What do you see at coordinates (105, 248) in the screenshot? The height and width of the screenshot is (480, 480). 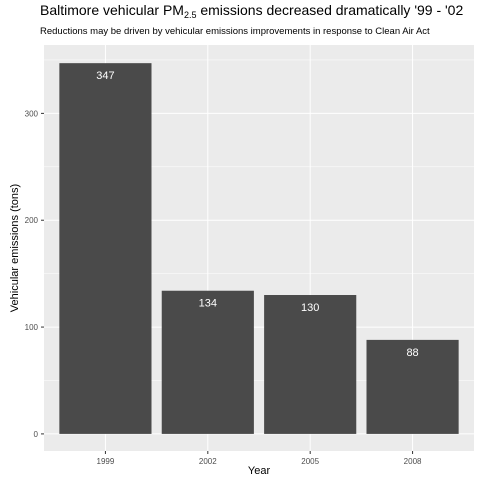 I see `bar-1999` at bounding box center [105, 248].